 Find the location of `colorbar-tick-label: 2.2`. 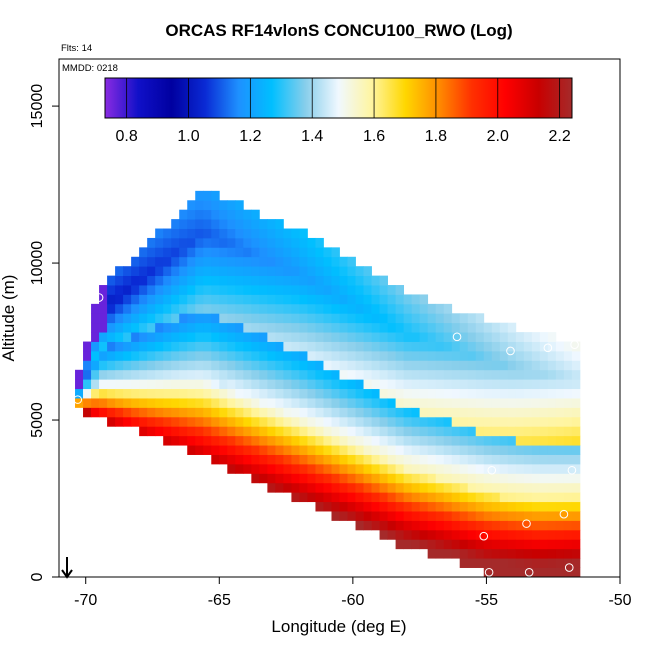

colorbar-tick-label: 2.2 is located at coordinates (560, 136).